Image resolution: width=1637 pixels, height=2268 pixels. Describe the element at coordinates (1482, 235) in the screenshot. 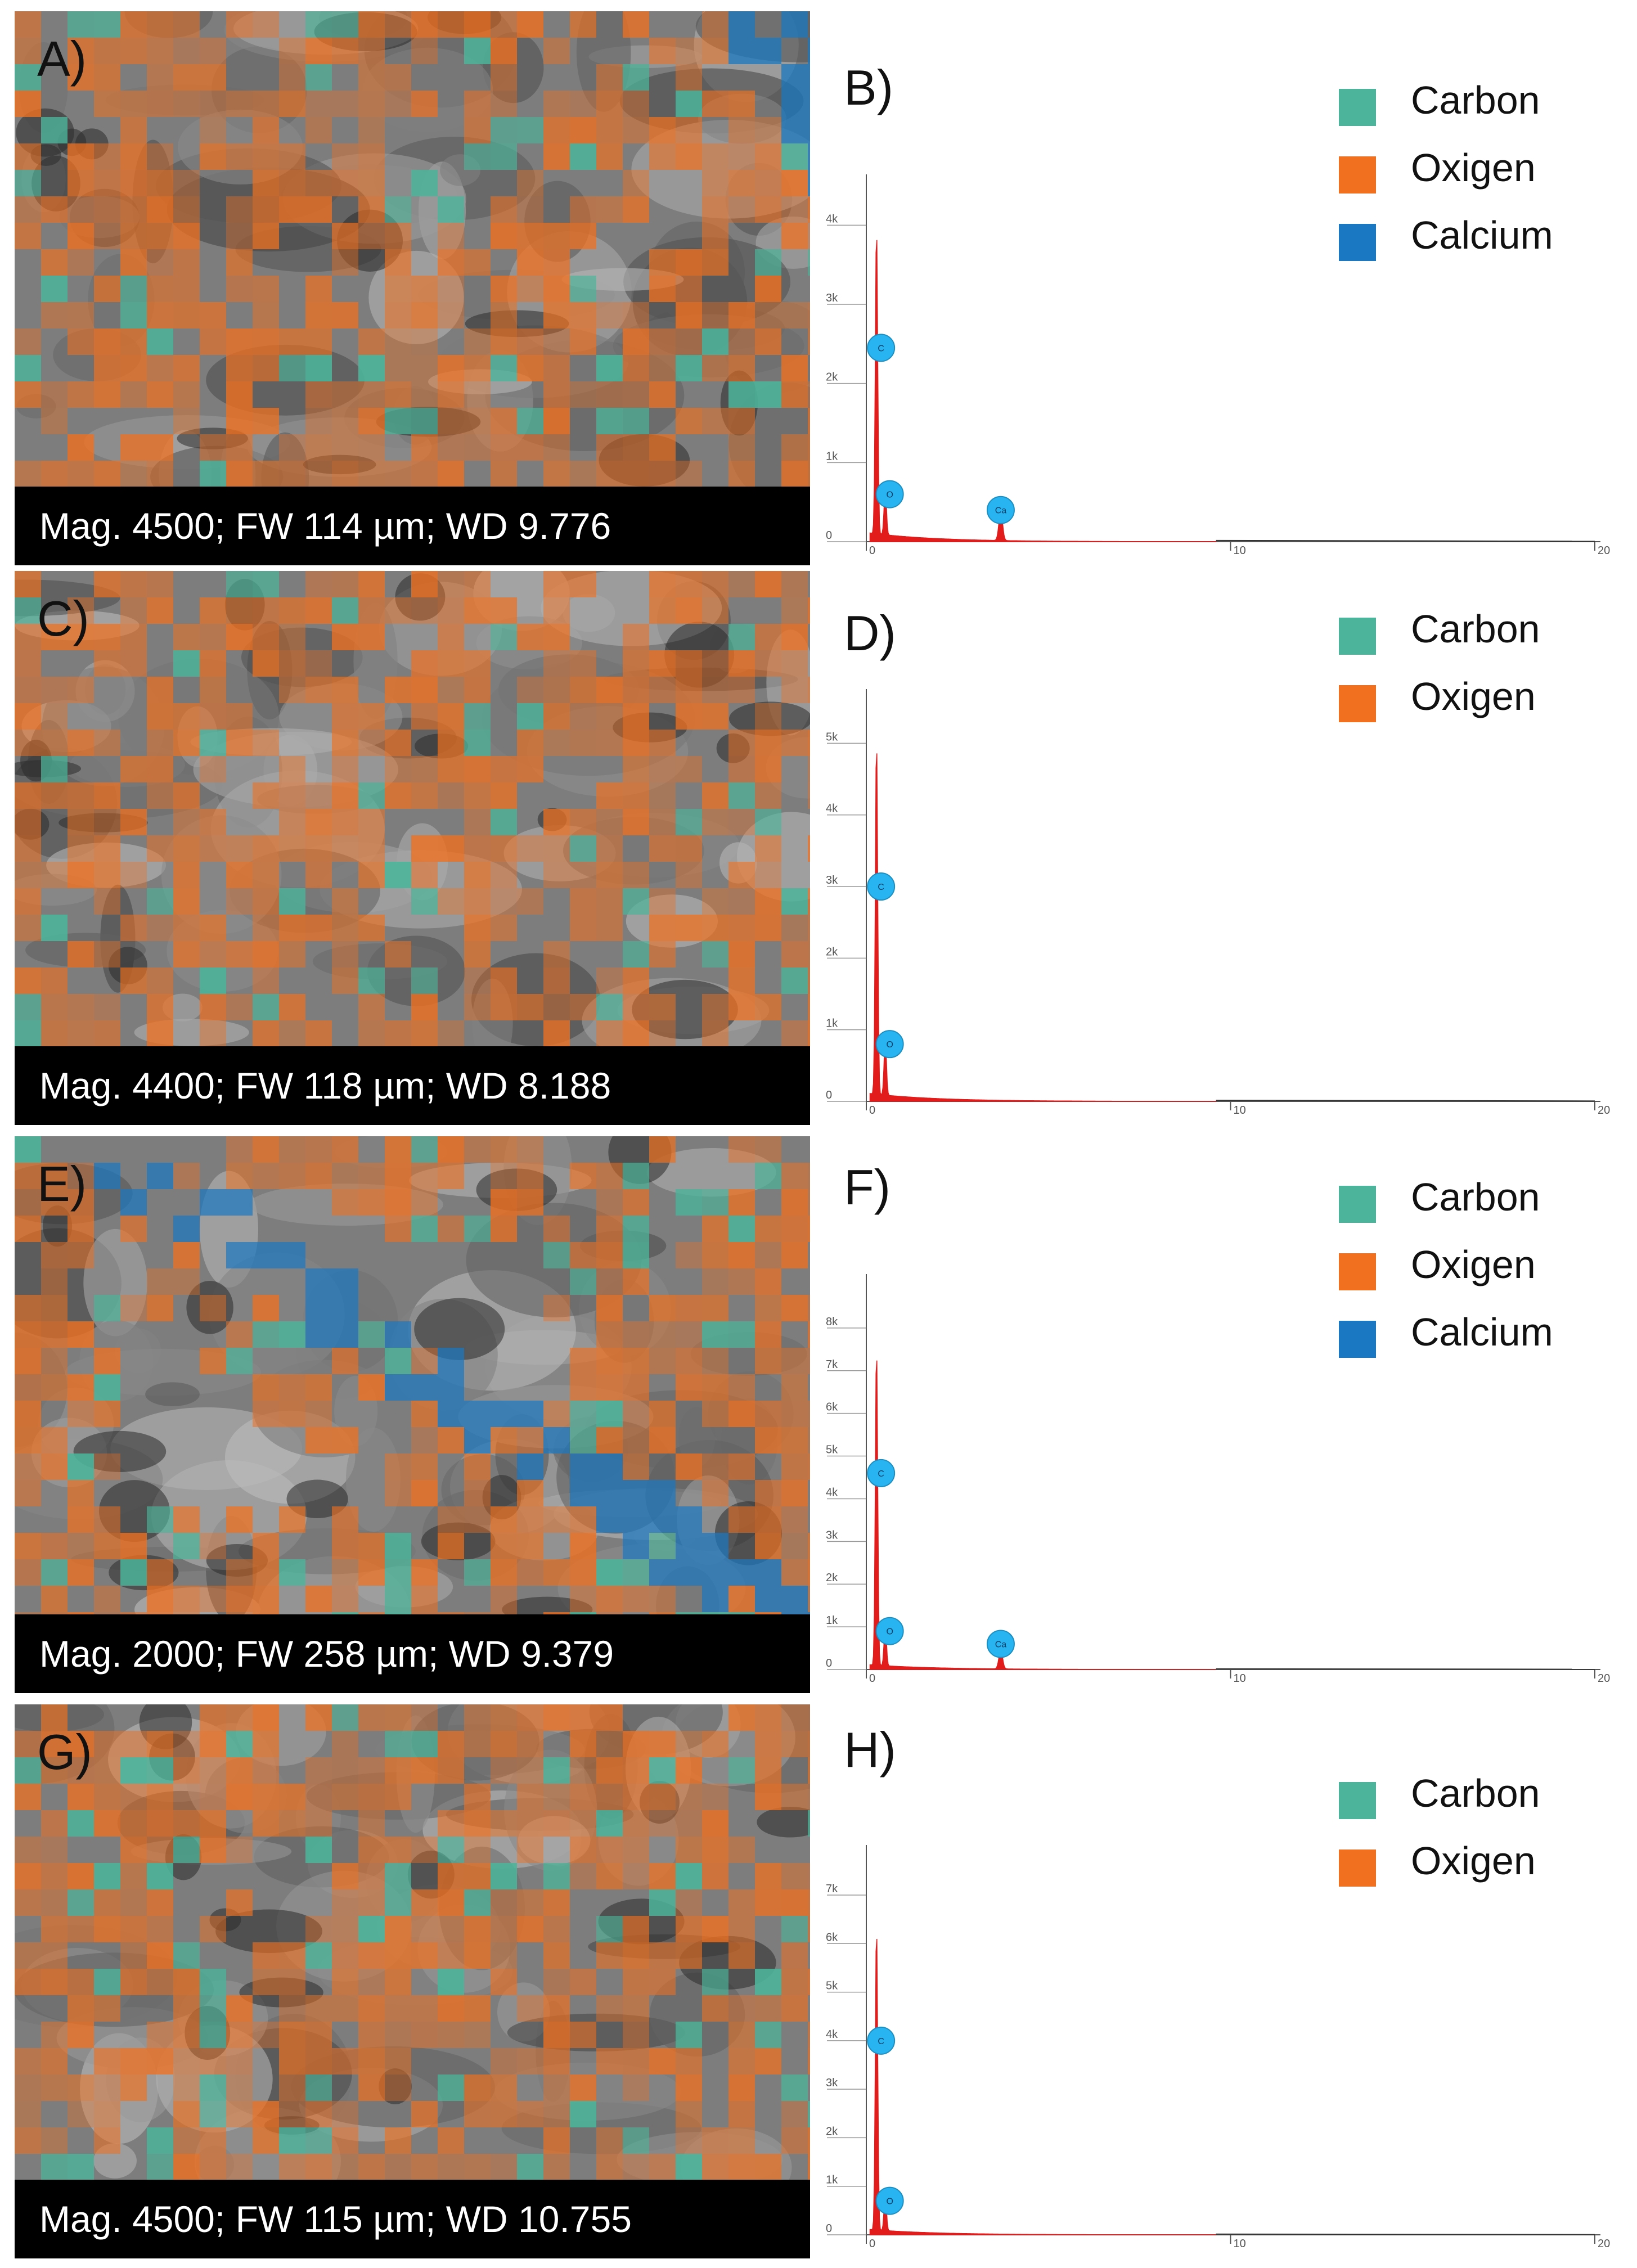

I see `legend-label: Calcium` at that location.